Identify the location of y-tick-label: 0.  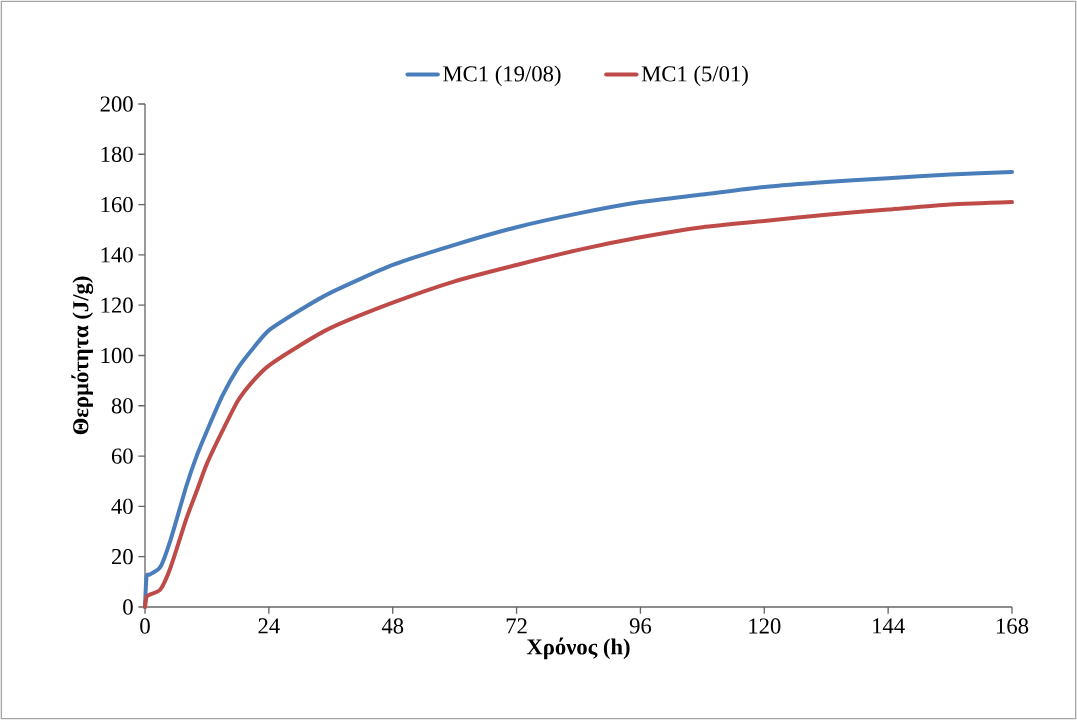
(128, 607).